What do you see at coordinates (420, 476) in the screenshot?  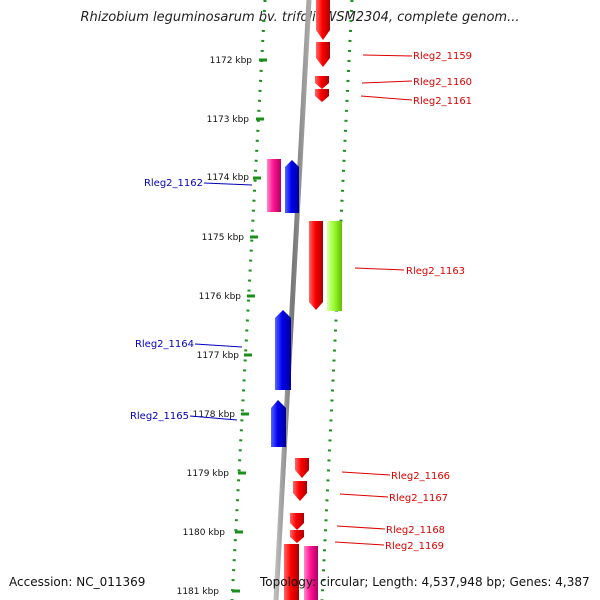 I see `gene-label-rleg2-1166: Rleg2_1166` at bounding box center [420, 476].